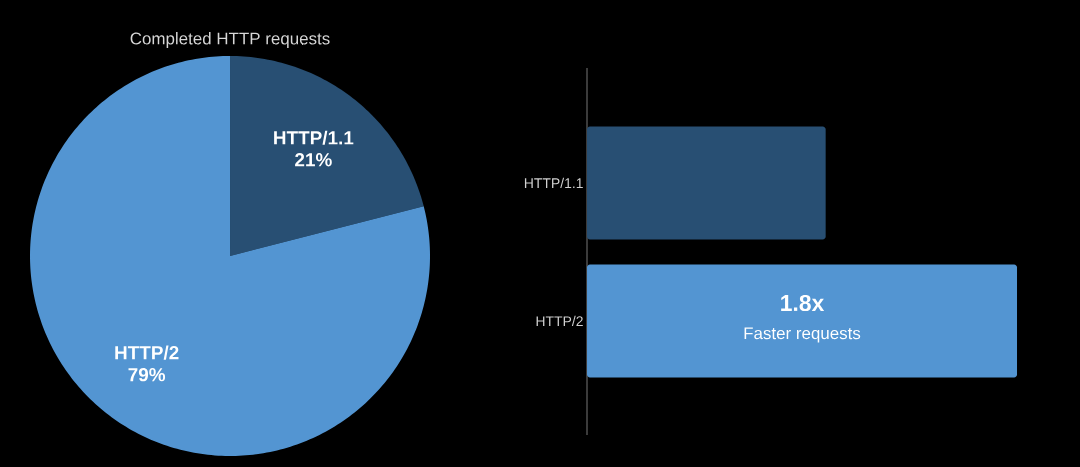  What do you see at coordinates (313, 160) in the screenshot?
I see `data-label: 21%` at bounding box center [313, 160].